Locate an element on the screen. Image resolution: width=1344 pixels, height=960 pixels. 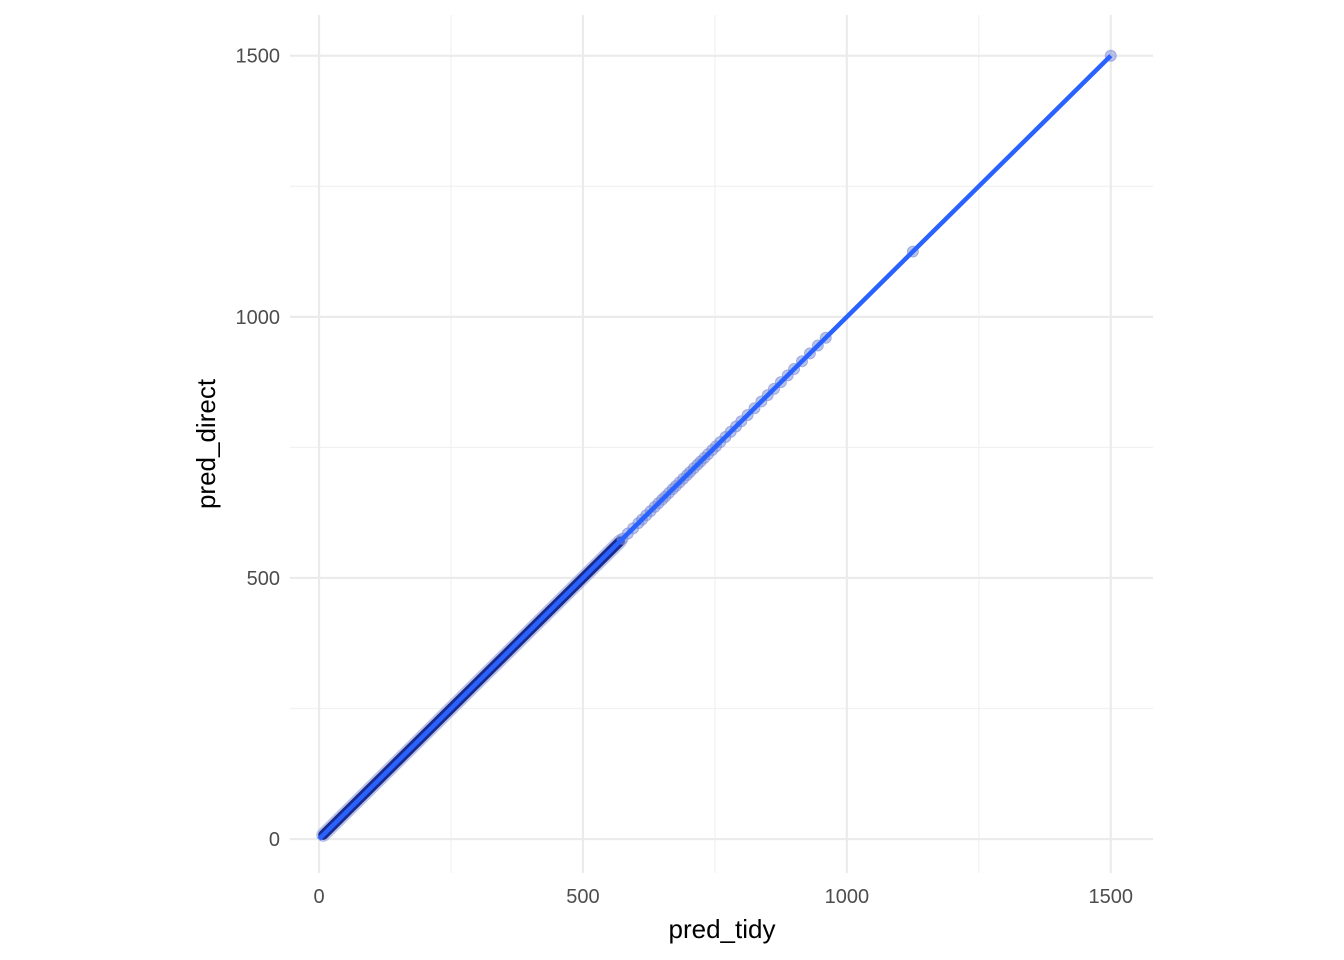
x-tick-label: 500 is located at coordinates (582, 897).